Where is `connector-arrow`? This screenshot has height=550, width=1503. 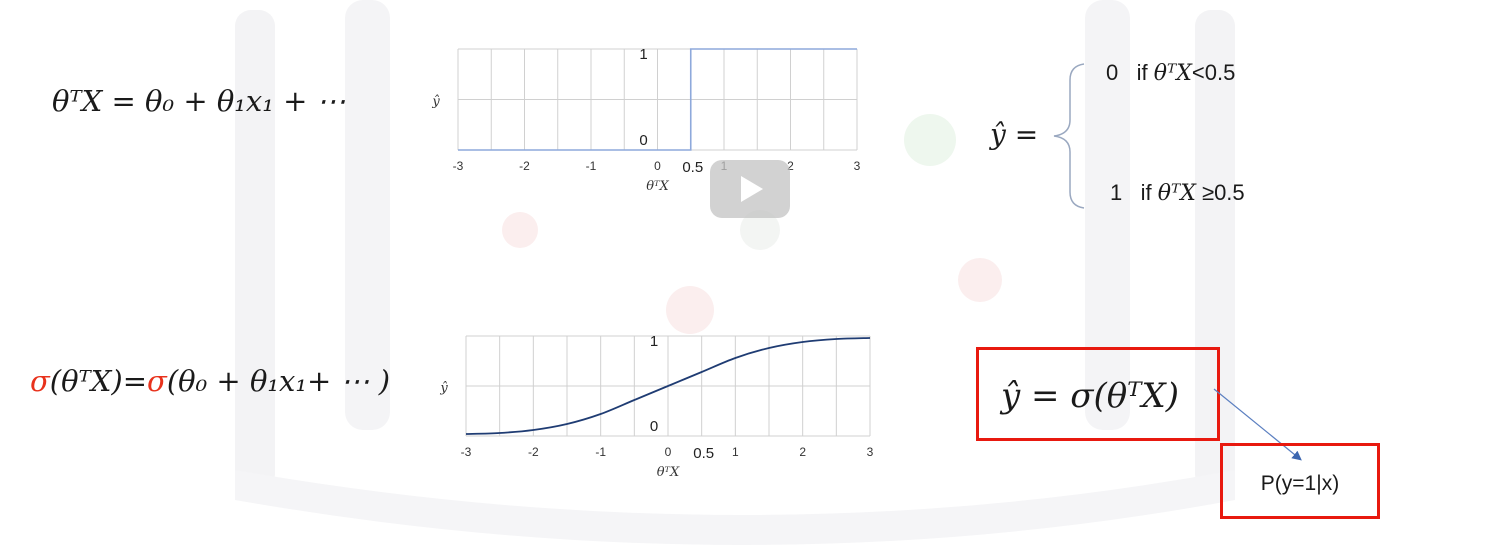
connector-arrow is located at coordinates (1257, 424).